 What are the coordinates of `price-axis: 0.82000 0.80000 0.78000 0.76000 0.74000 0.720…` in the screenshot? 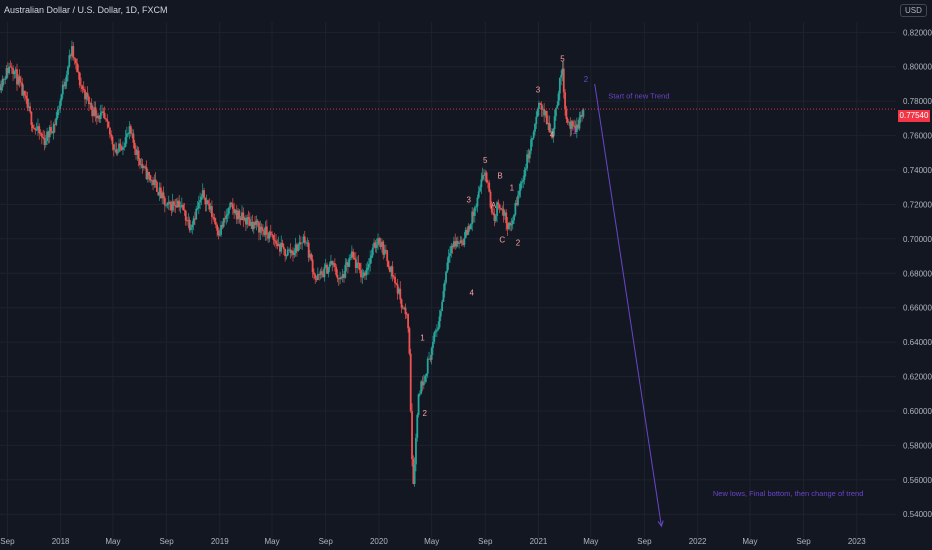 It's located at (917, 273).